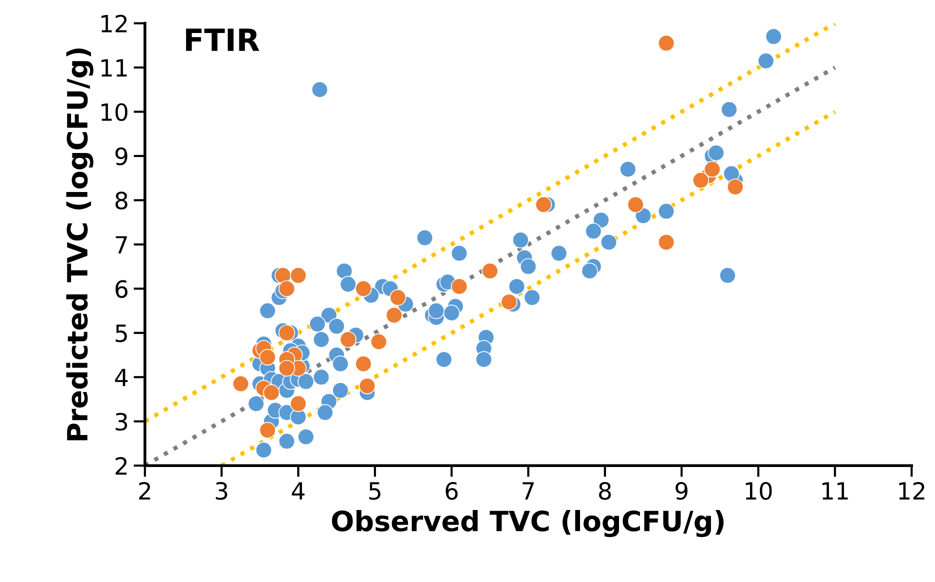 The image size is (935, 582). Describe the element at coordinates (452, 491) in the screenshot. I see `x-tick-label: 6` at that location.